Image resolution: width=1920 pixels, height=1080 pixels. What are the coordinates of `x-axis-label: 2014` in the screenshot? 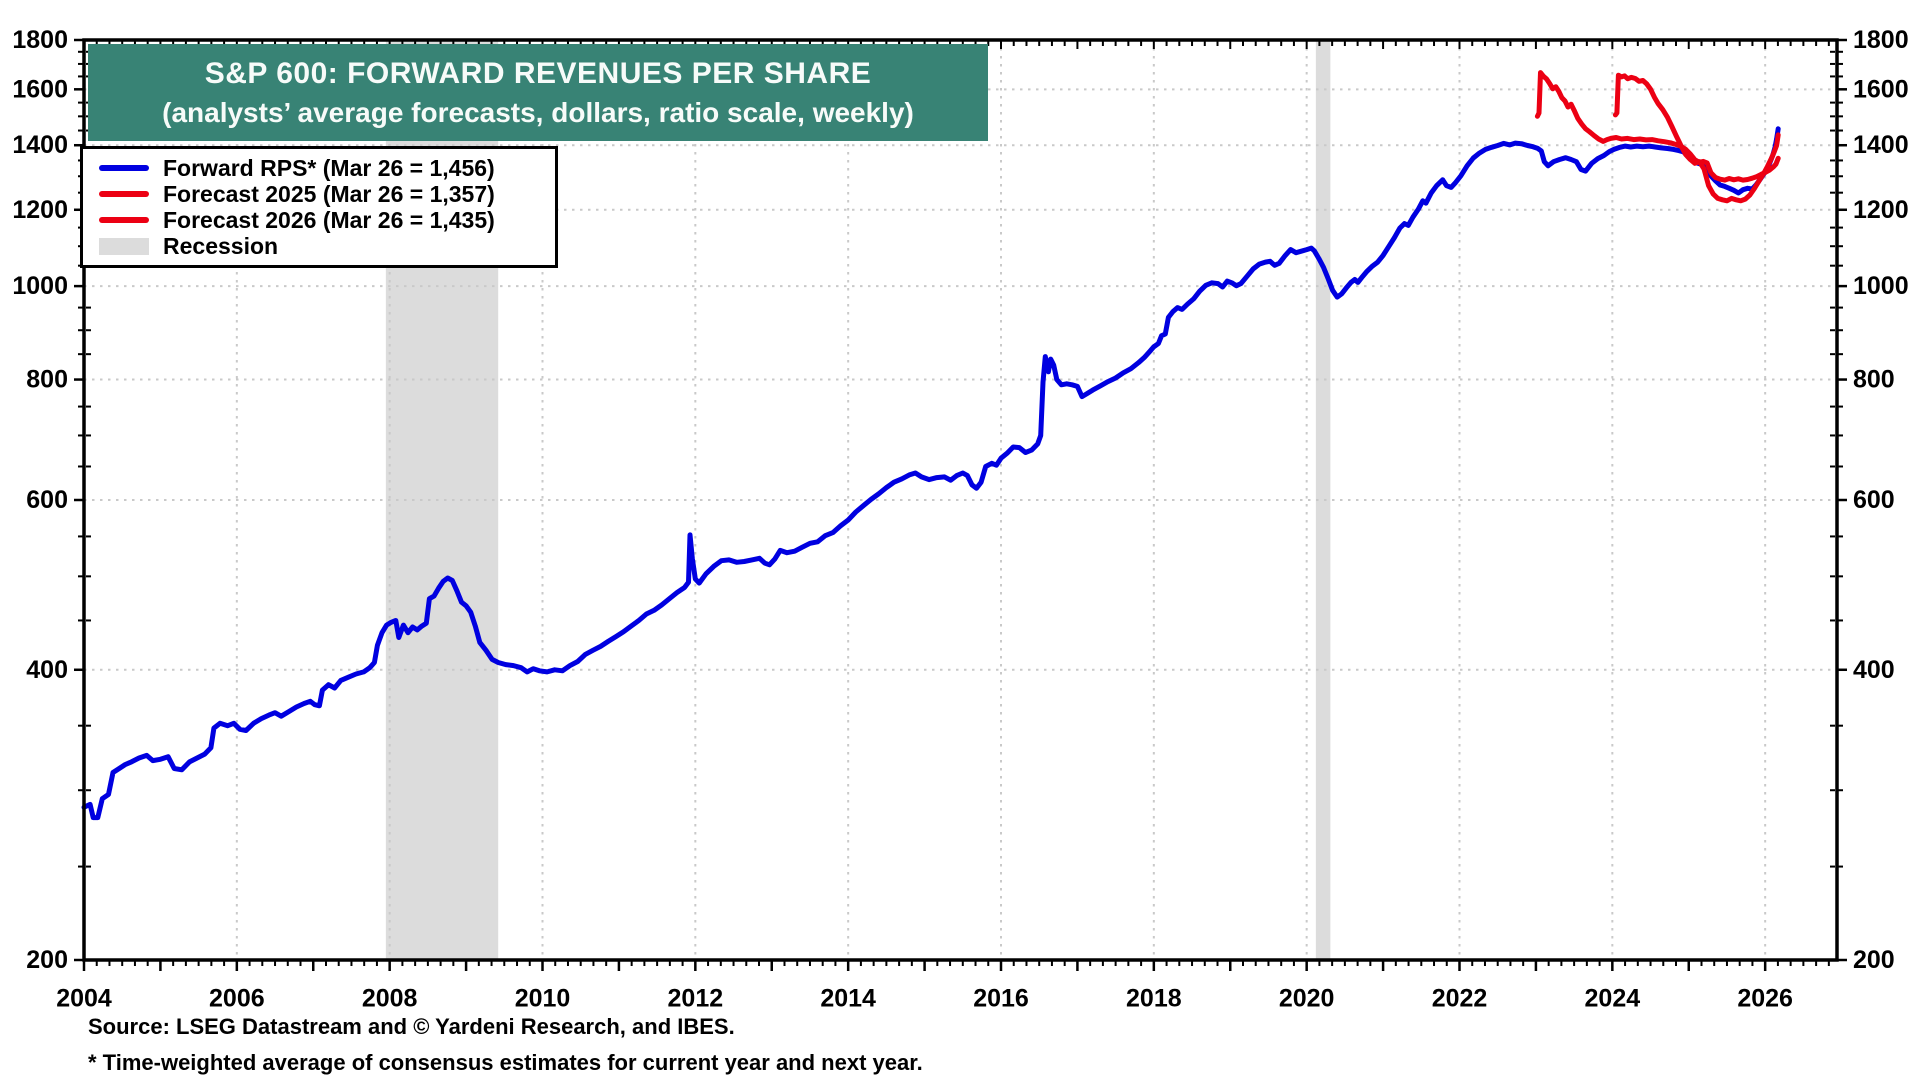 It's located at (848, 999).